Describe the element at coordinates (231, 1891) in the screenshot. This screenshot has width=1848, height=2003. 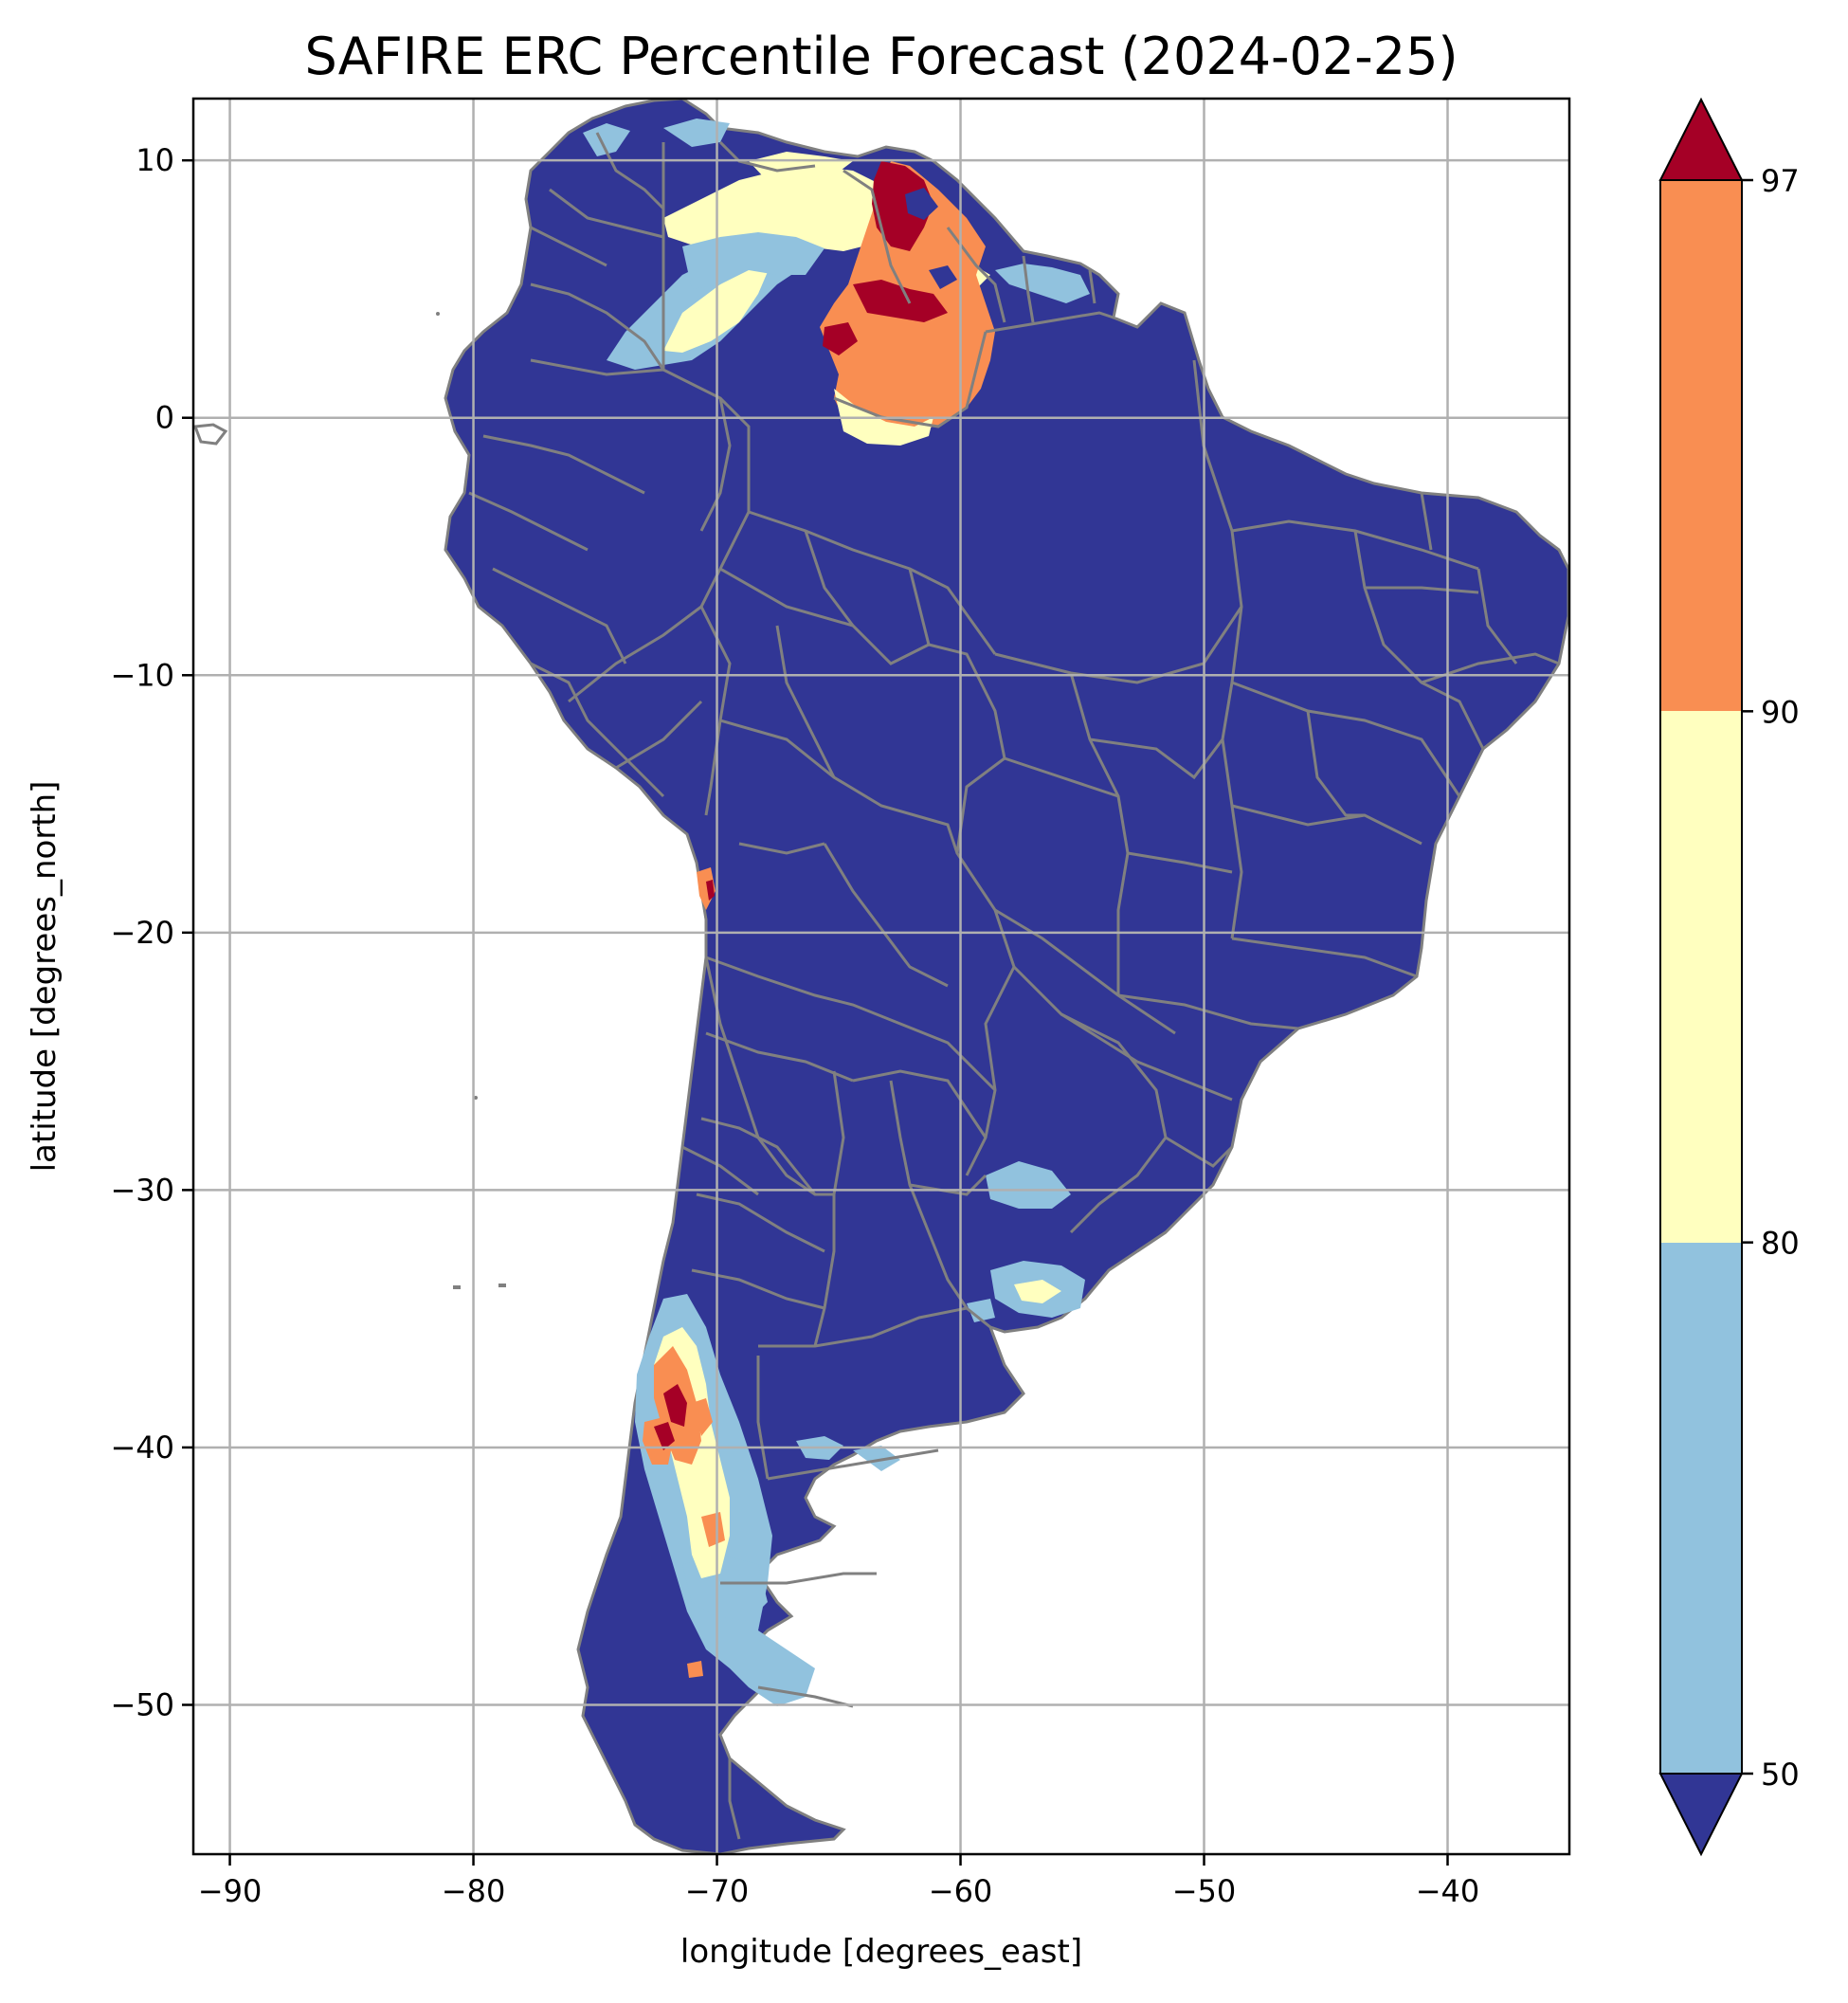
I see `x-tick-label: −90` at that location.